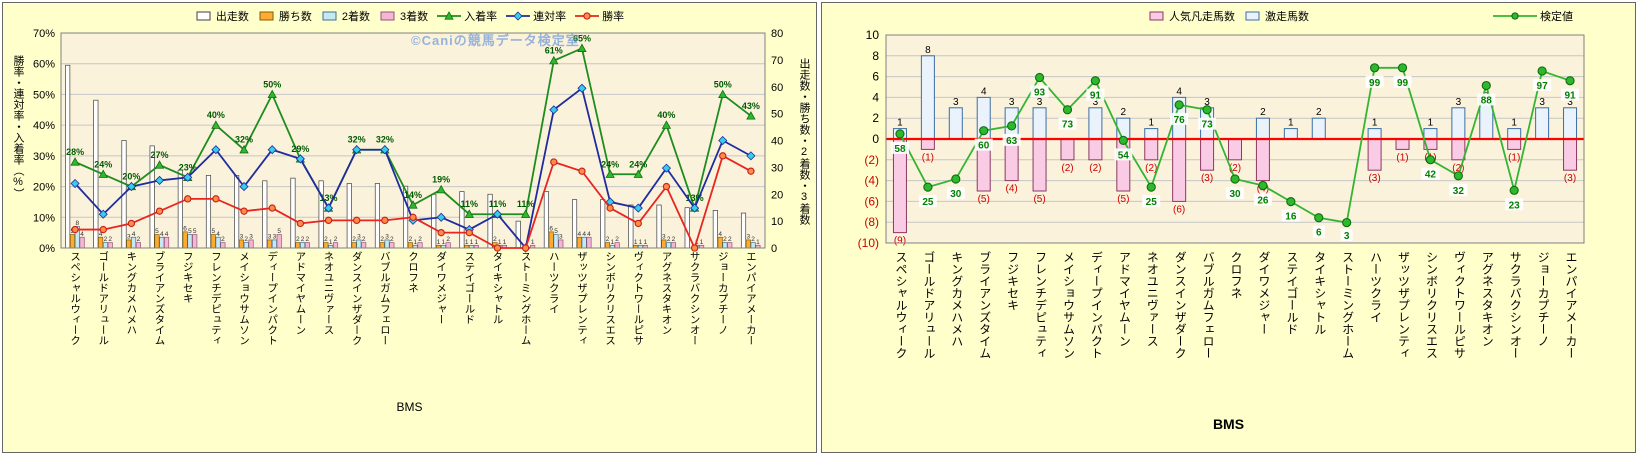 The image size is (1640, 455). I want to click on data-label-place-rate: 14%, so click(413, 195).